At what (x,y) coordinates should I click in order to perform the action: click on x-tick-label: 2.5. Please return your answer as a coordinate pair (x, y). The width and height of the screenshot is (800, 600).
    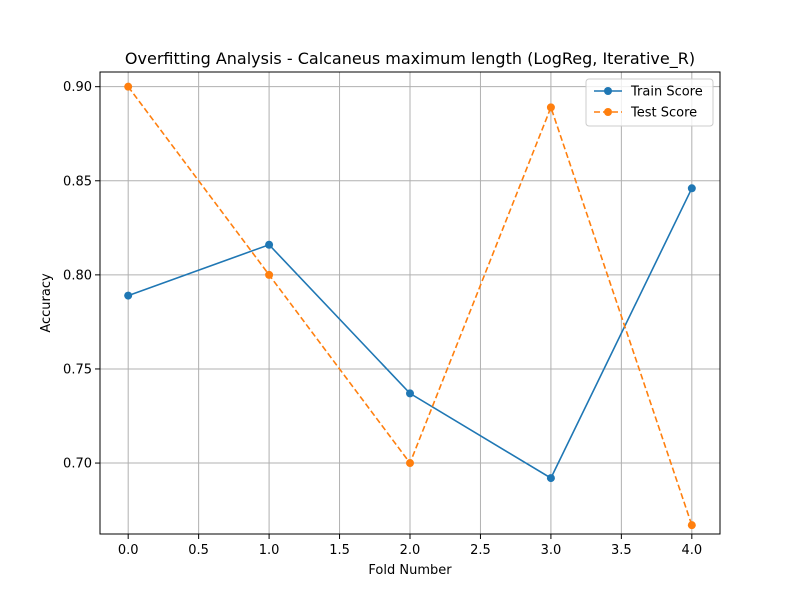
    Looking at the image, I should click on (480, 550).